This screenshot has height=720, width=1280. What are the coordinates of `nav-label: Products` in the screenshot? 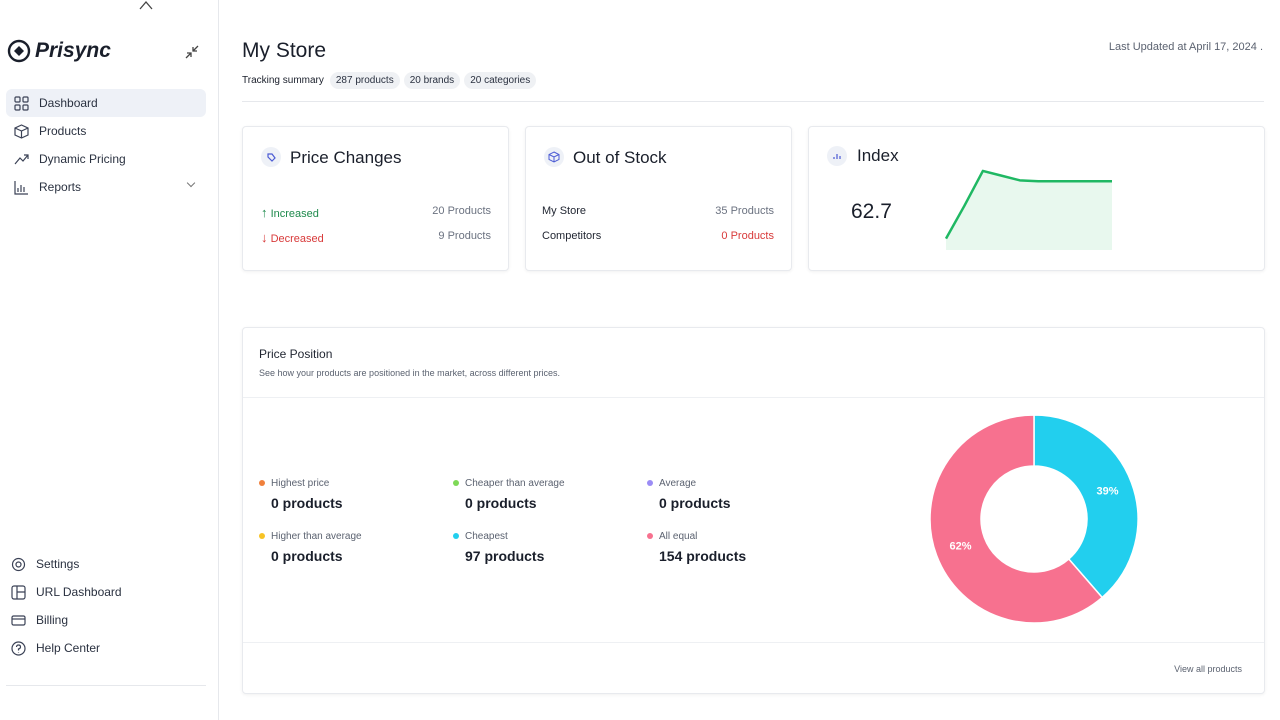 It's located at (63, 131).